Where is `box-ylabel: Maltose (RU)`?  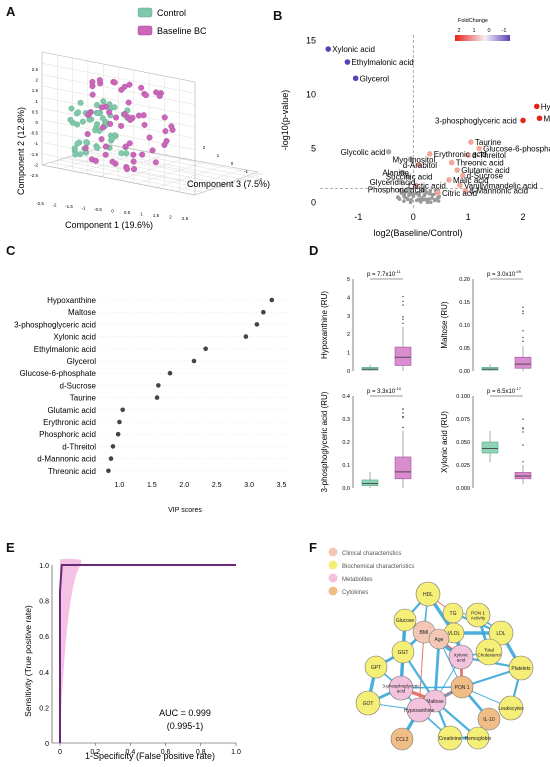 box-ylabel: Maltose (RU) is located at coordinates (444, 324).